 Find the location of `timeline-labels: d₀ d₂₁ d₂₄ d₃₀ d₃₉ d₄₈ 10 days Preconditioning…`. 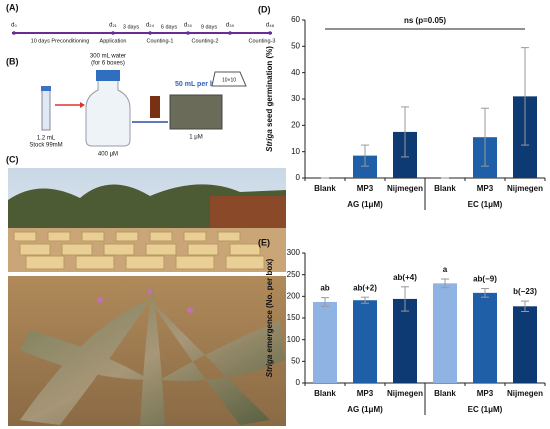

timeline-labels: d₀ d₂₁ d₂₄ d₃₀ d₃₉ d₄₈ 10 days Preconditioning… is located at coordinates (143, 34).